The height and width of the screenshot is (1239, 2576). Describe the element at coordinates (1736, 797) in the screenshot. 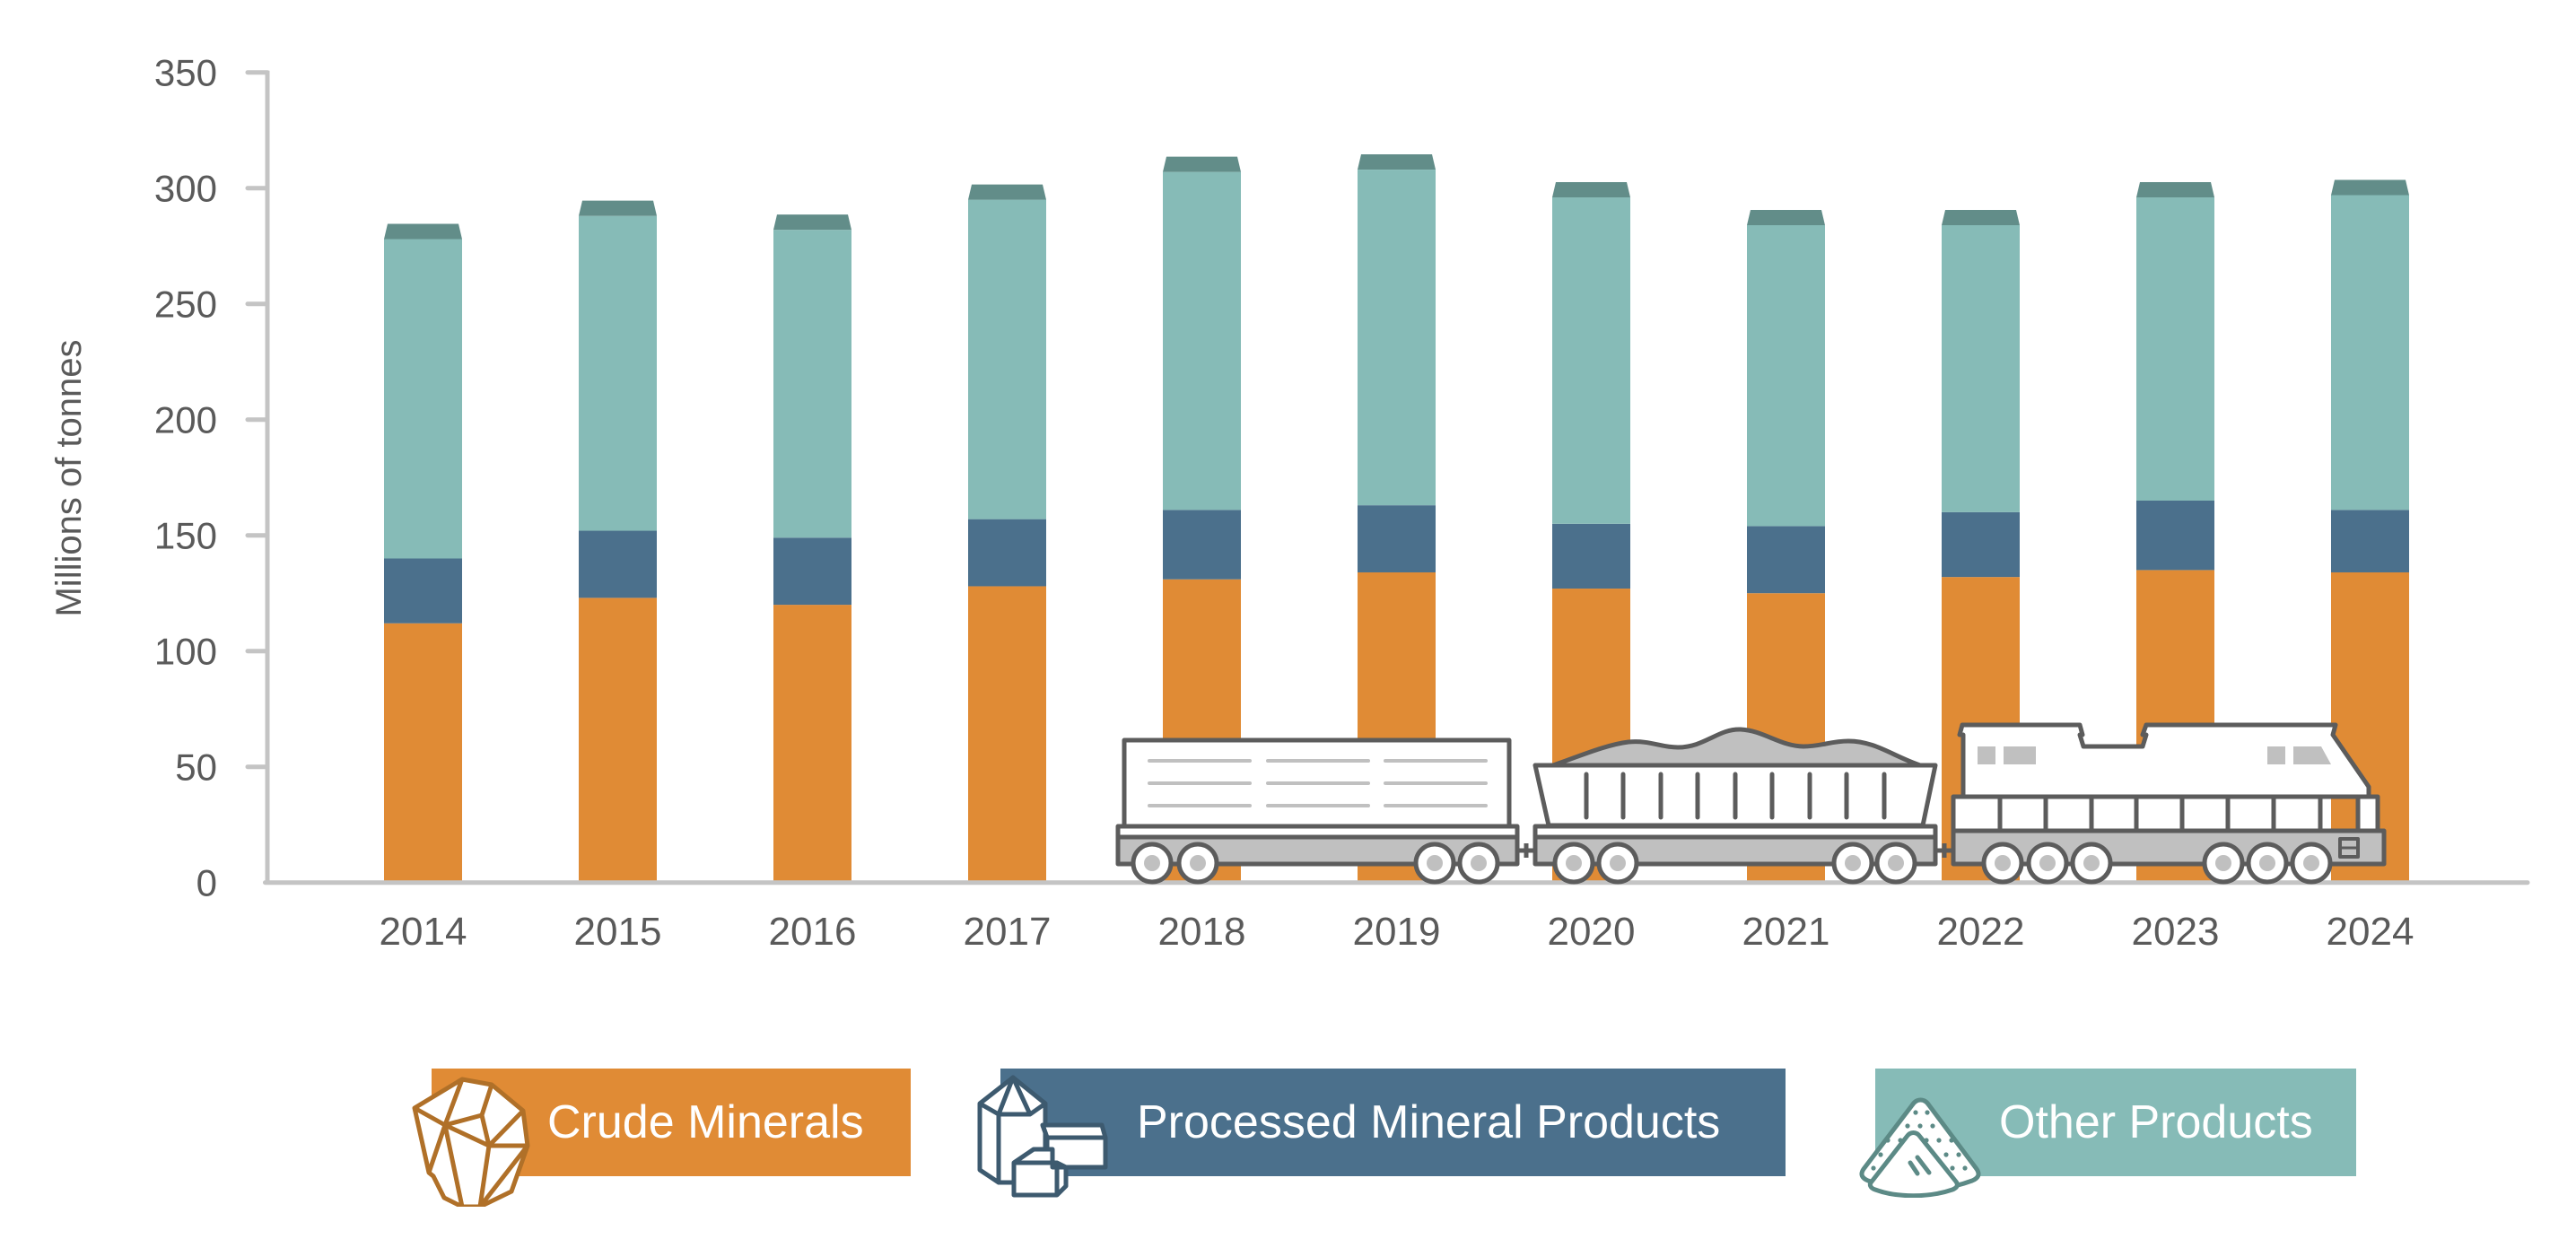

I see `hopper-car` at that location.